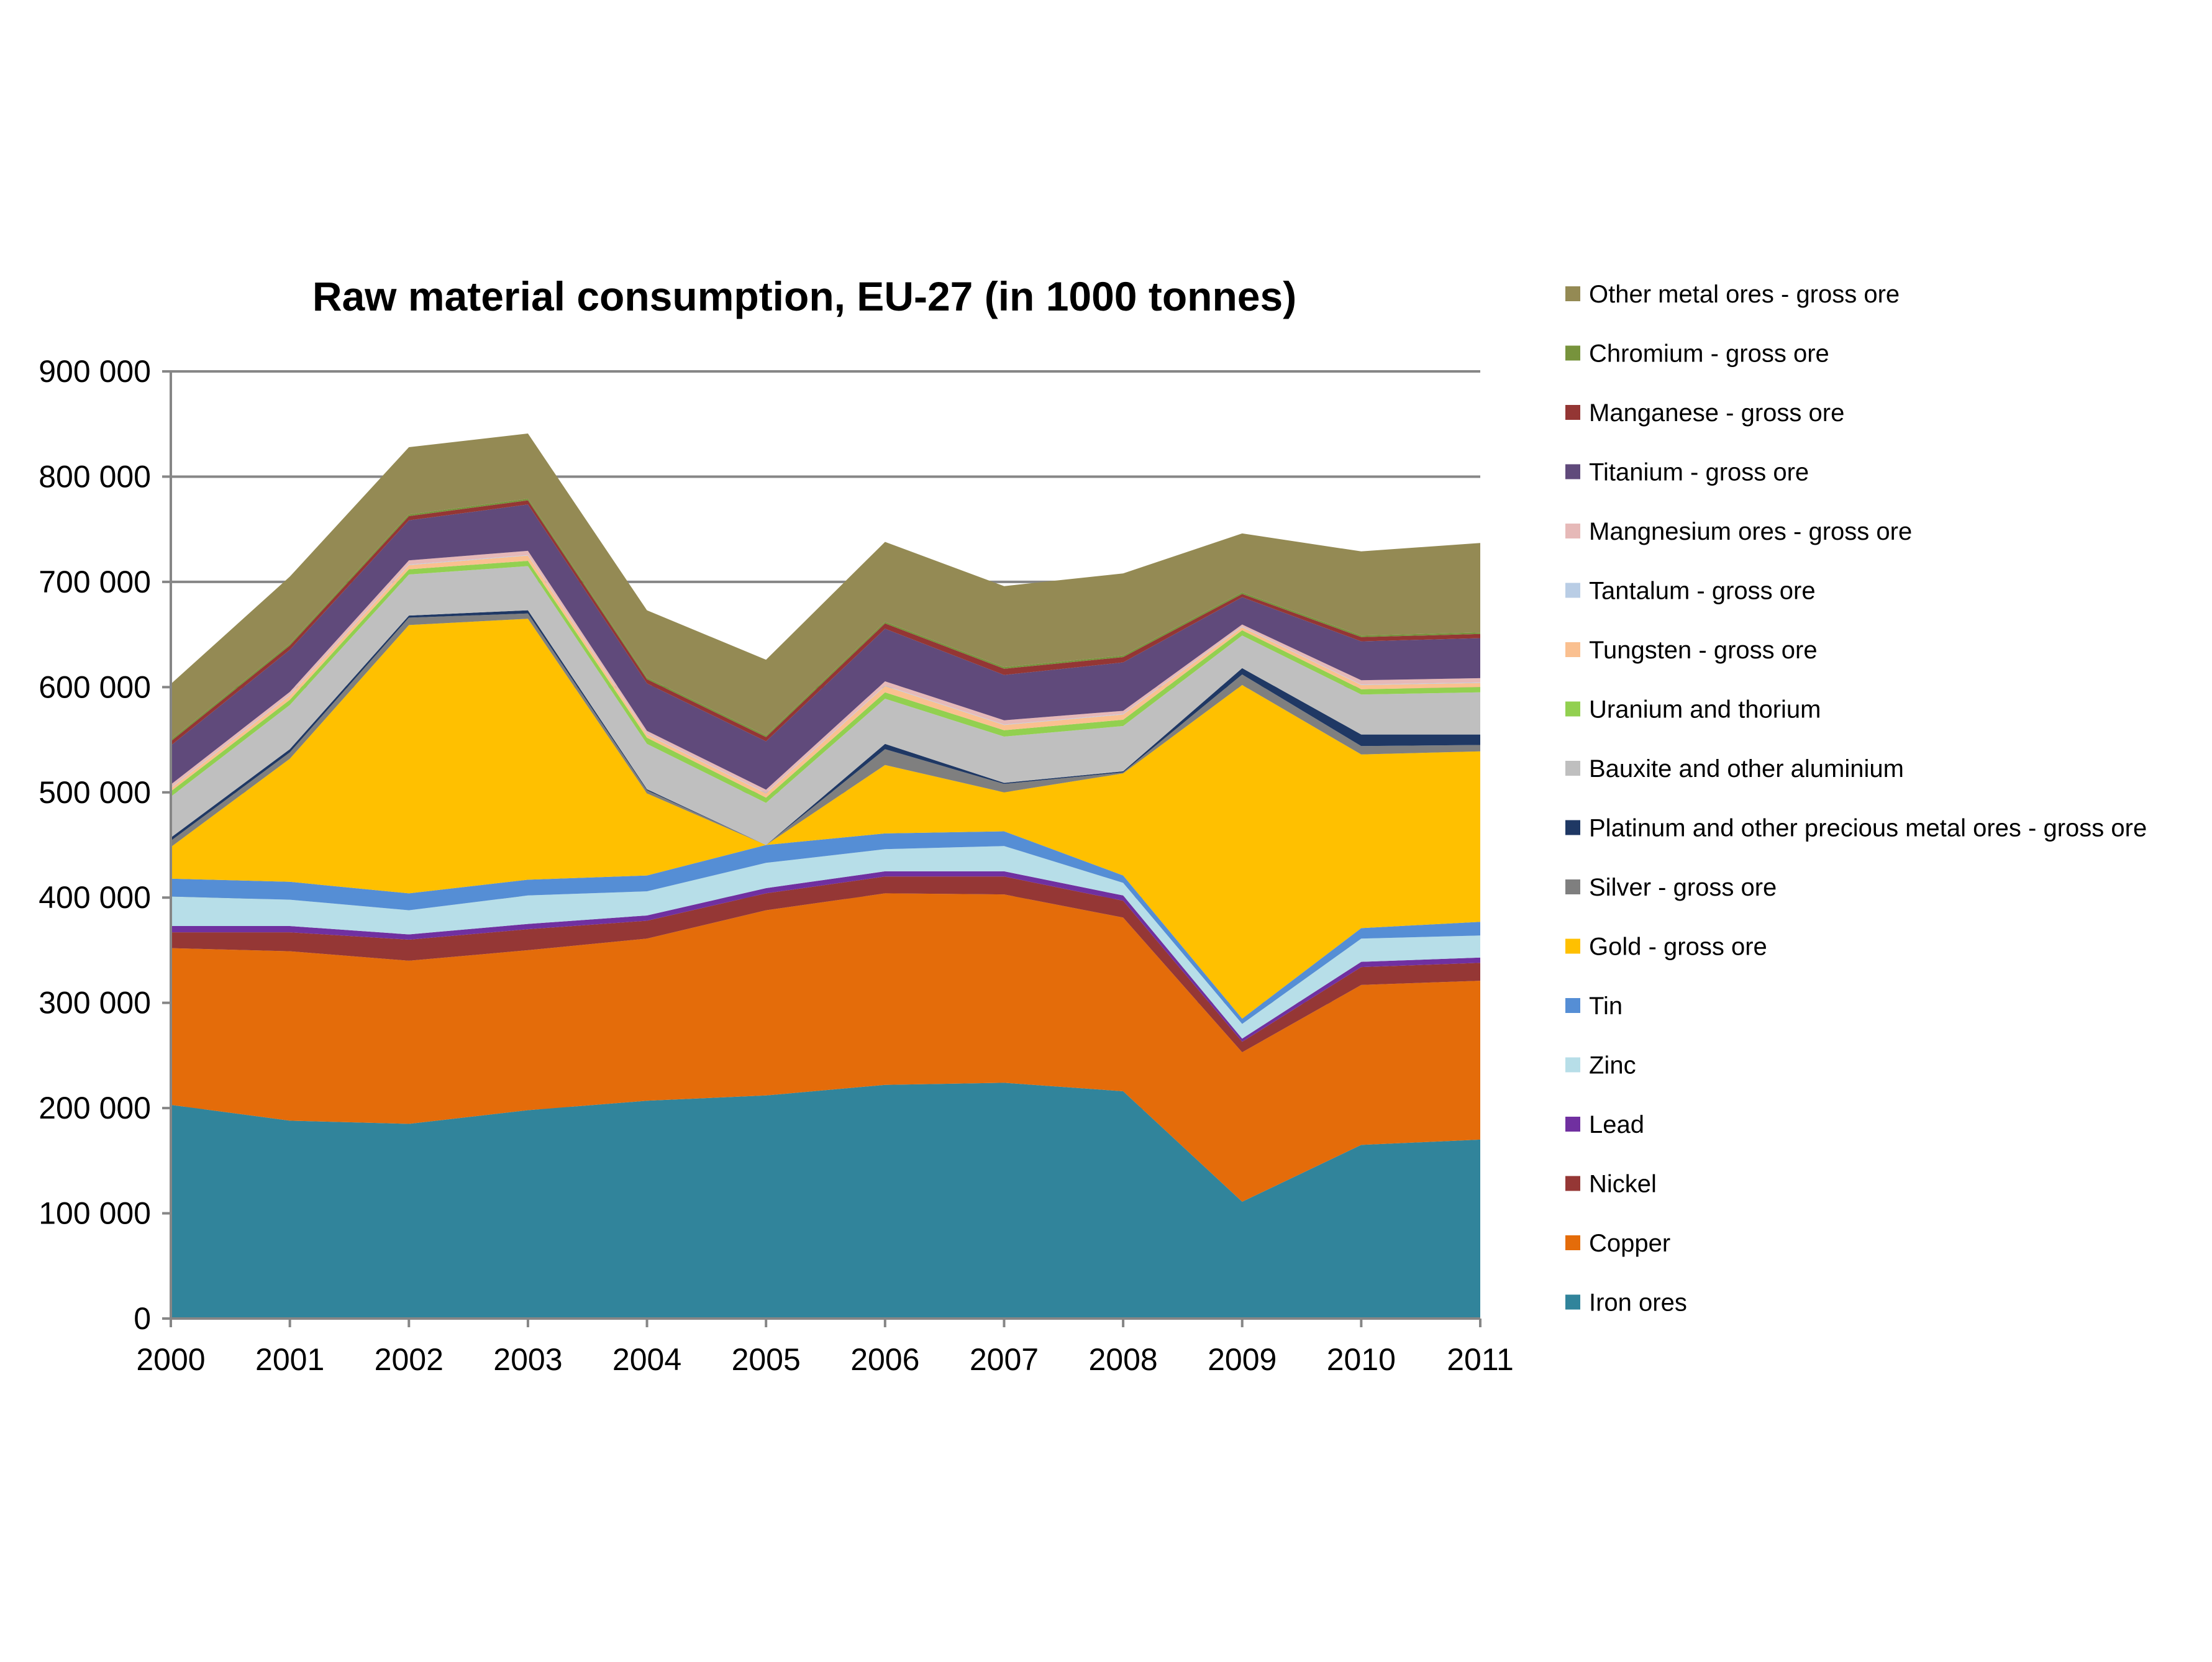  Describe the element at coordinates (1638, 1303) in the screenshot. I see `legend-label: Iron ores` at that location.